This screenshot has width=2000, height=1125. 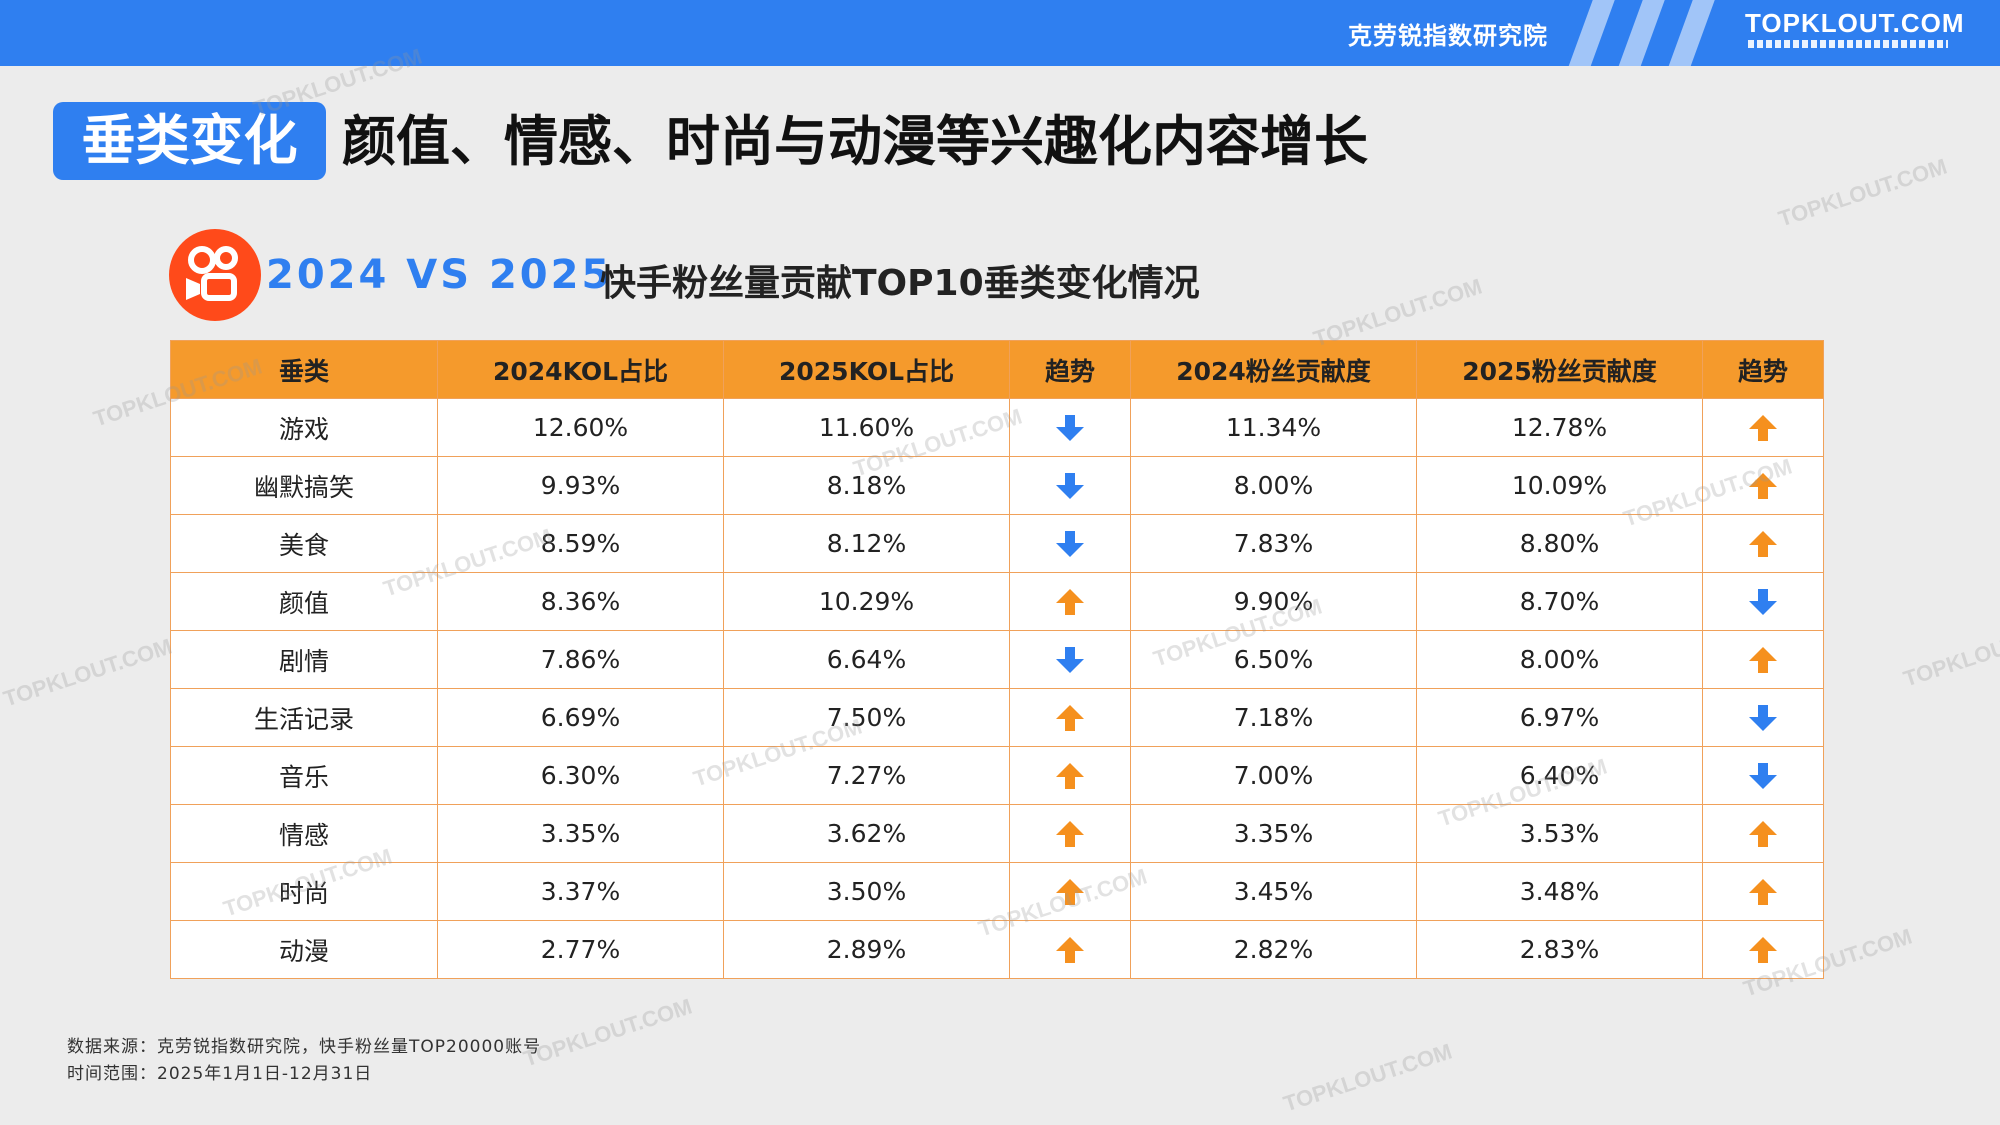 What do you see at coordinates (304, 949) in the screenshot?
I see `category-cell: 动漫` at bounding box center [304, 949].